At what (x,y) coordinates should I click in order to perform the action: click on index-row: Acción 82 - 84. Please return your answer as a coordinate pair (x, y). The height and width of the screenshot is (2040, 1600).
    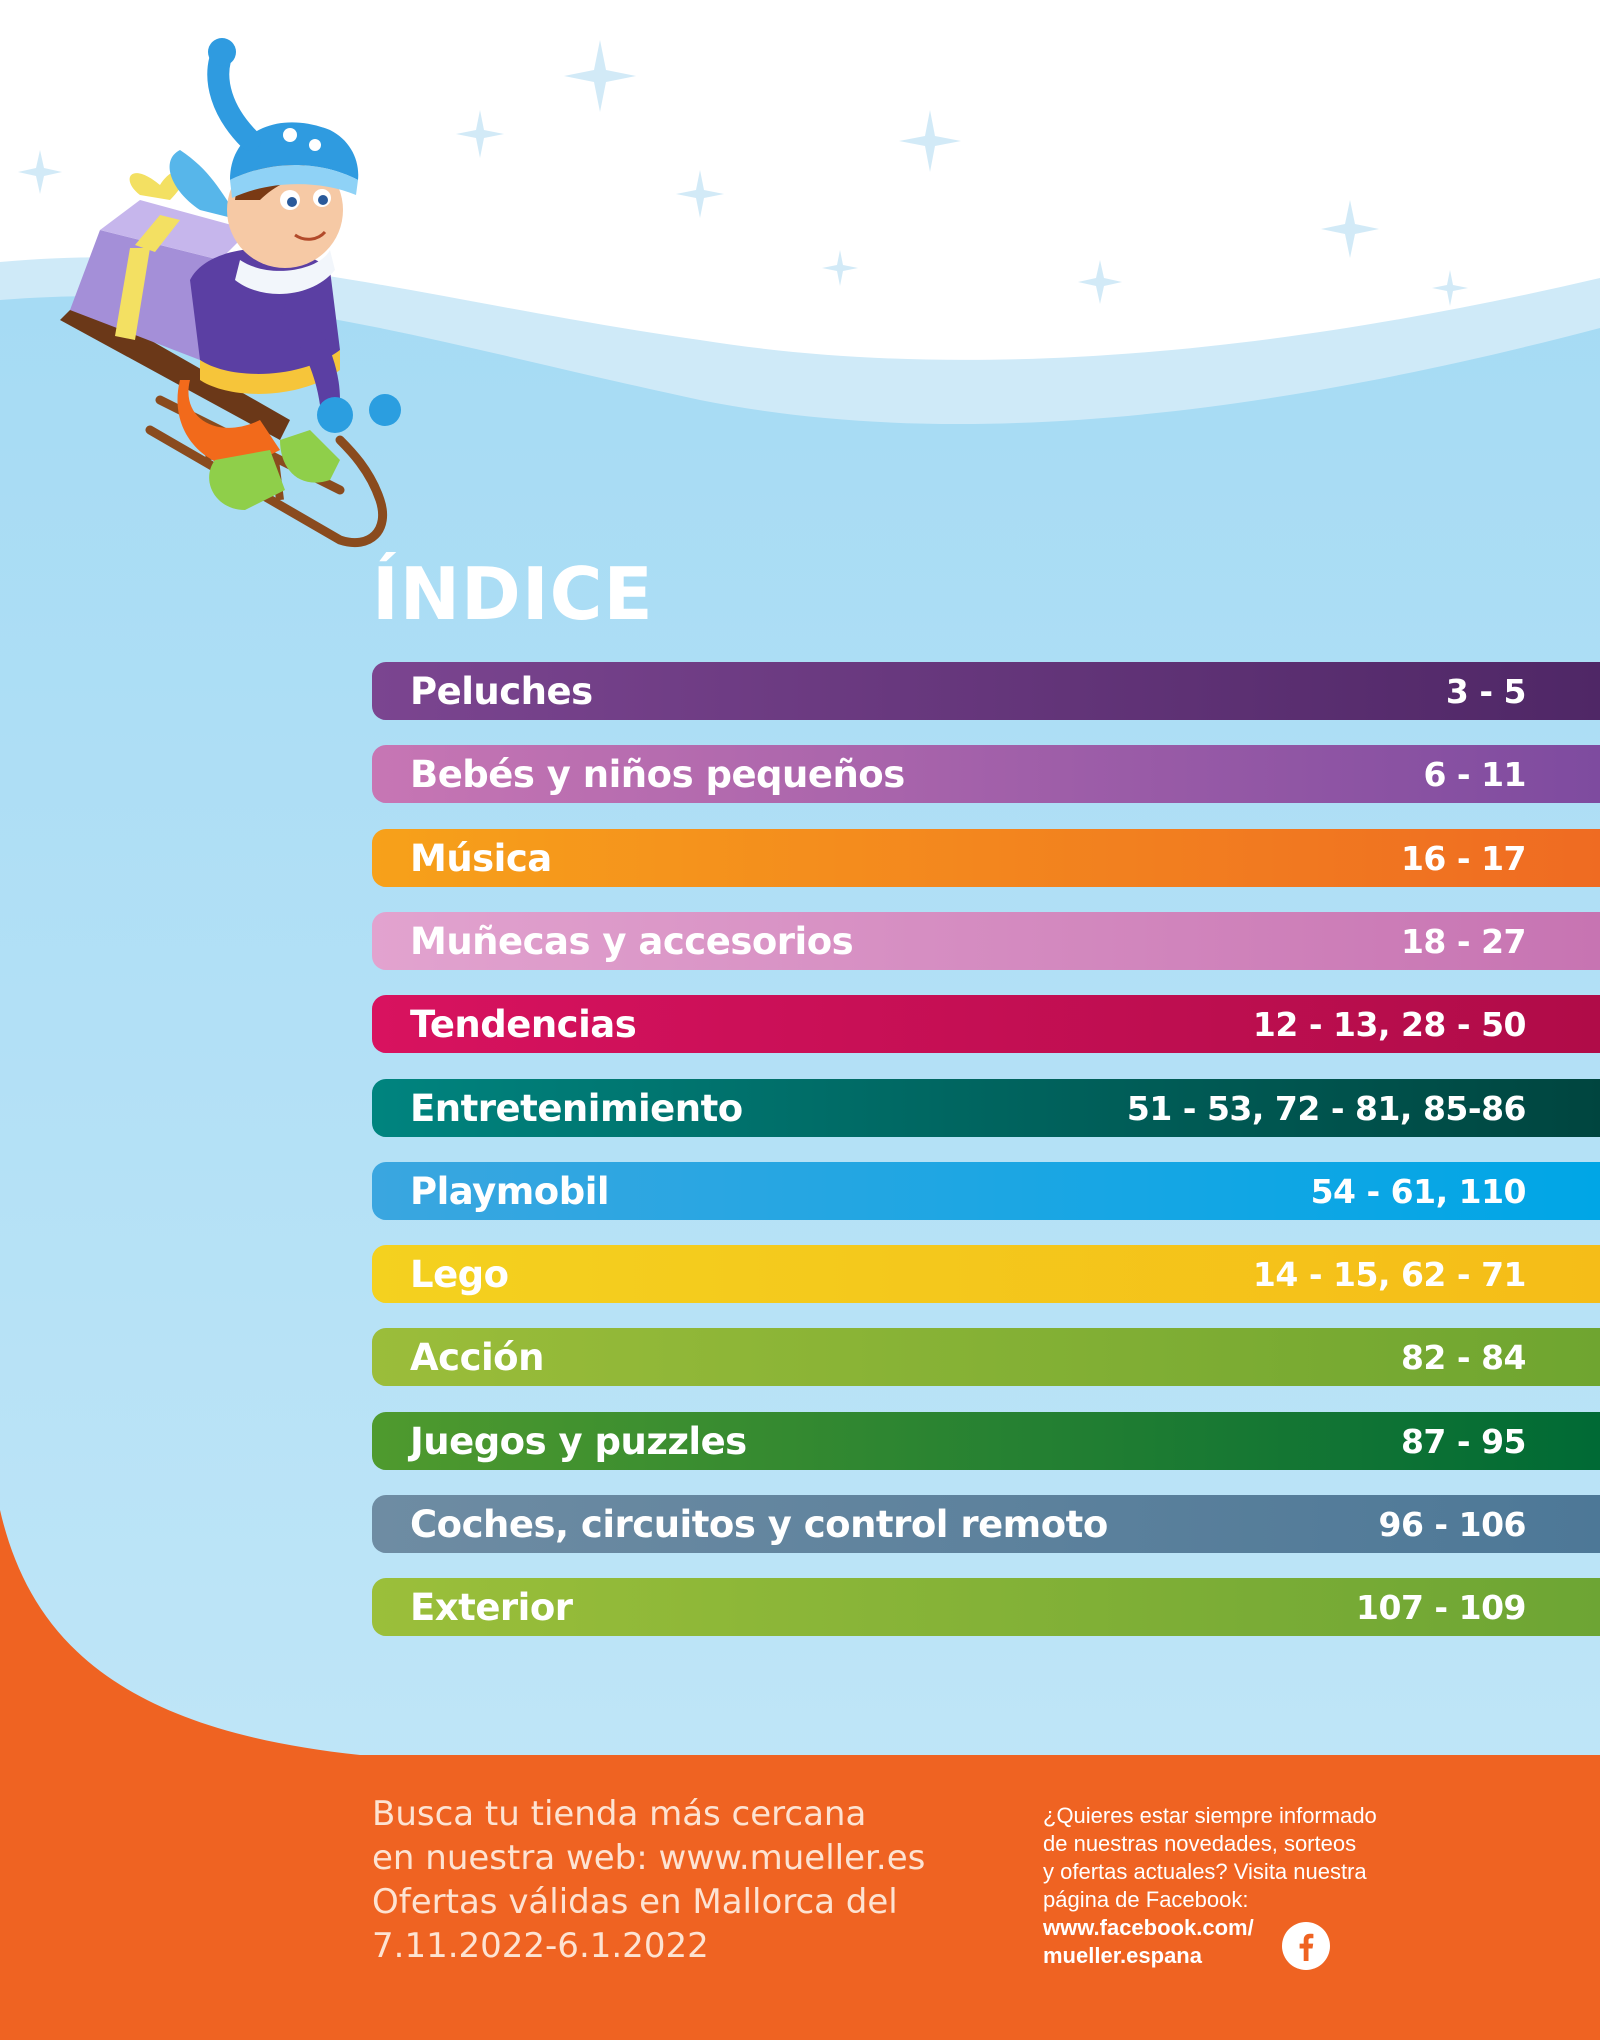
    Looking at the image, I should click on (986, 1357).